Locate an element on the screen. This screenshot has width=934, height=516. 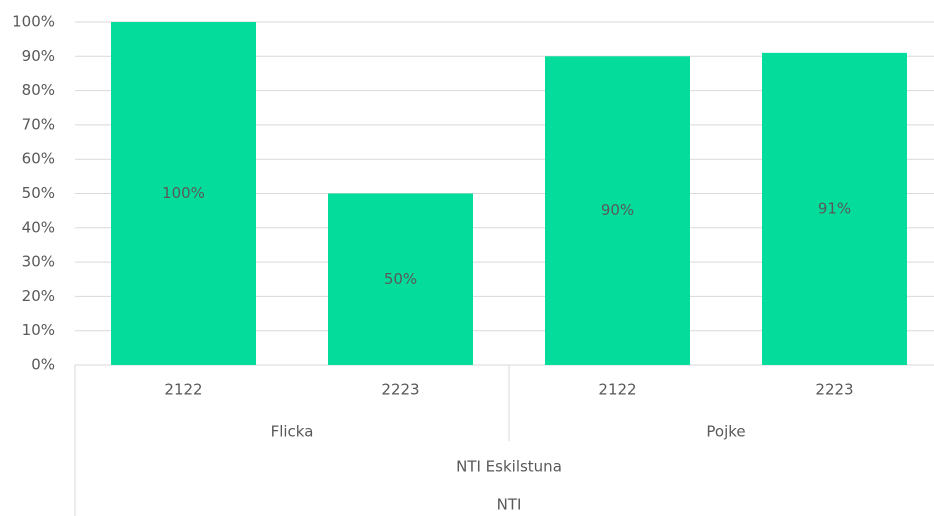
value-label: 50% is located at coordinates (400, 279).